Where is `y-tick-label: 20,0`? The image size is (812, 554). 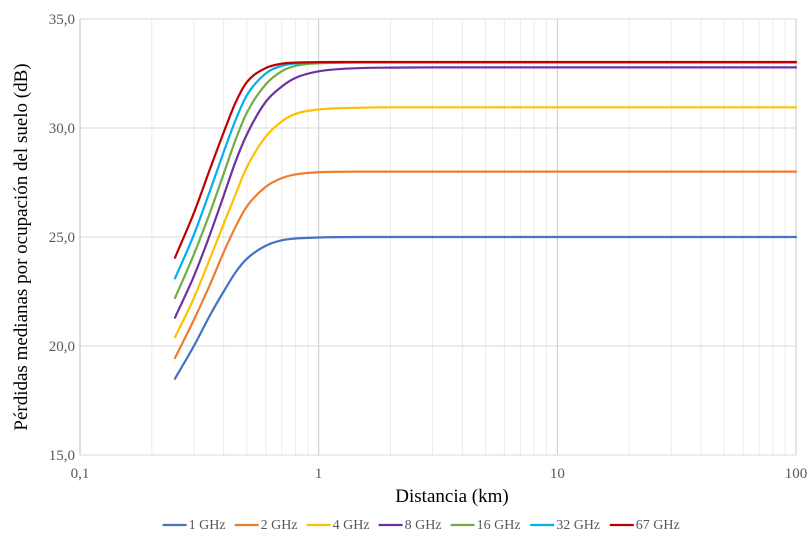
y-tick-label: 20,0 is located at coordinates (62, 347).